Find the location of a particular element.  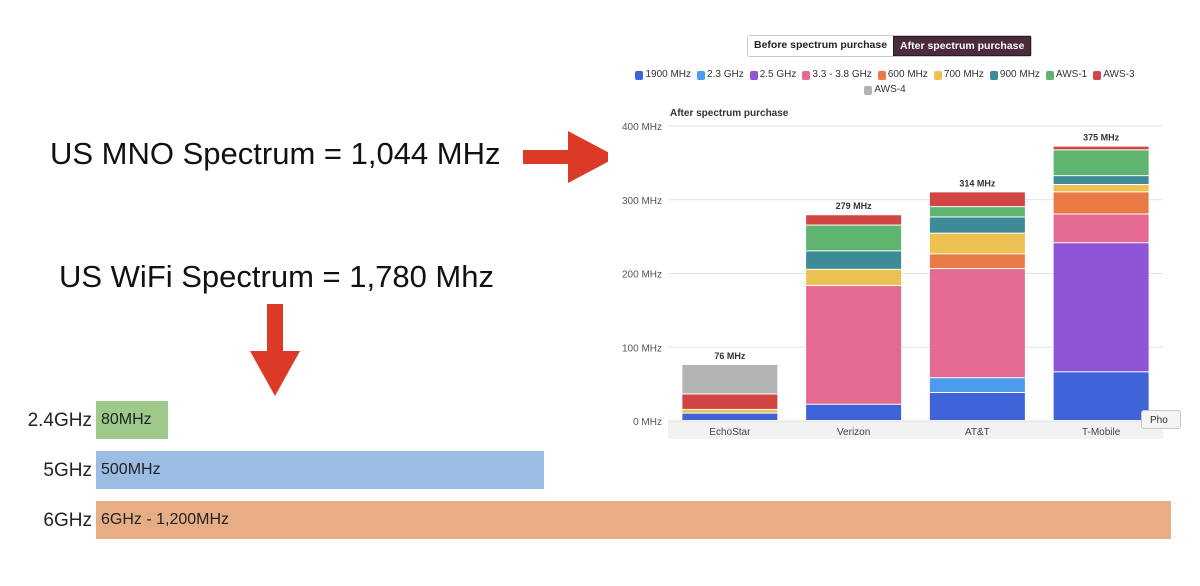

bar-total-label: 76 MHz is located at coordinates (730, 356).